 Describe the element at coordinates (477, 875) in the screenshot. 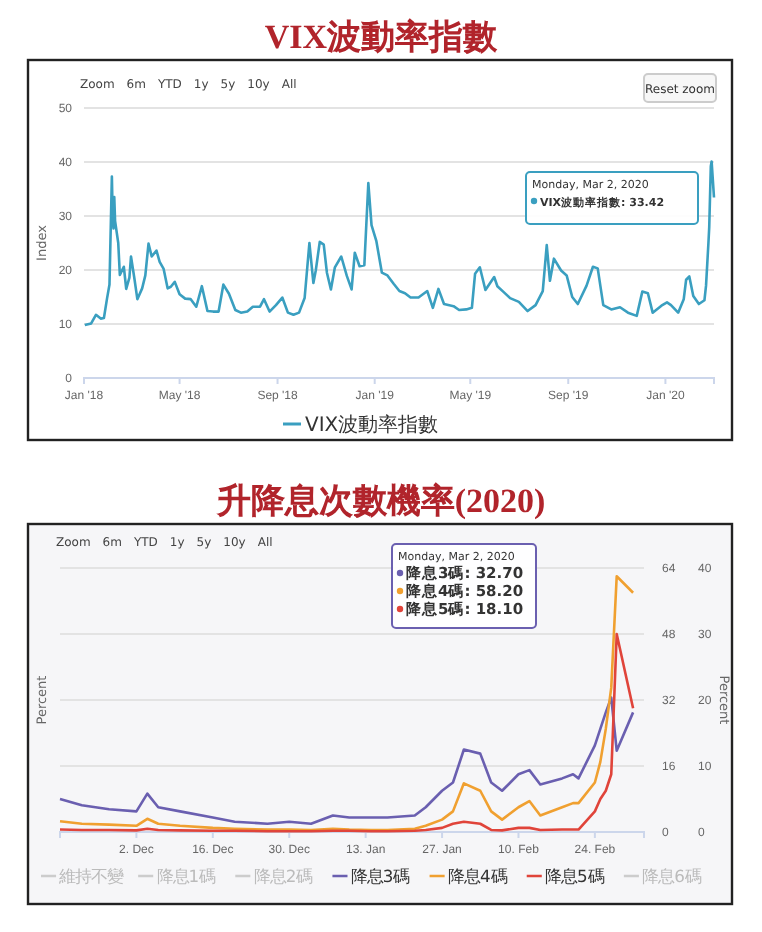

I see `legend-label: 降息4碼` at that location.